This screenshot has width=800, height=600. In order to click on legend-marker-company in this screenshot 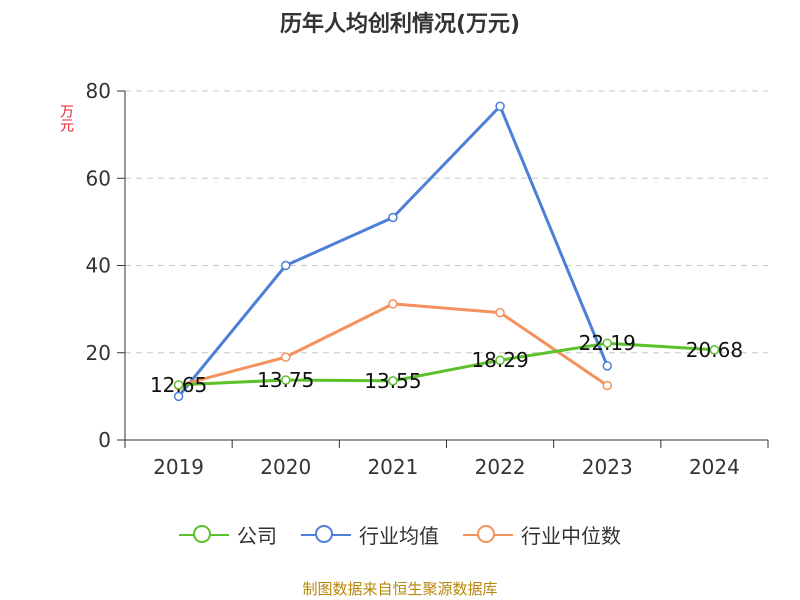, I will do `click(204, 535)`.